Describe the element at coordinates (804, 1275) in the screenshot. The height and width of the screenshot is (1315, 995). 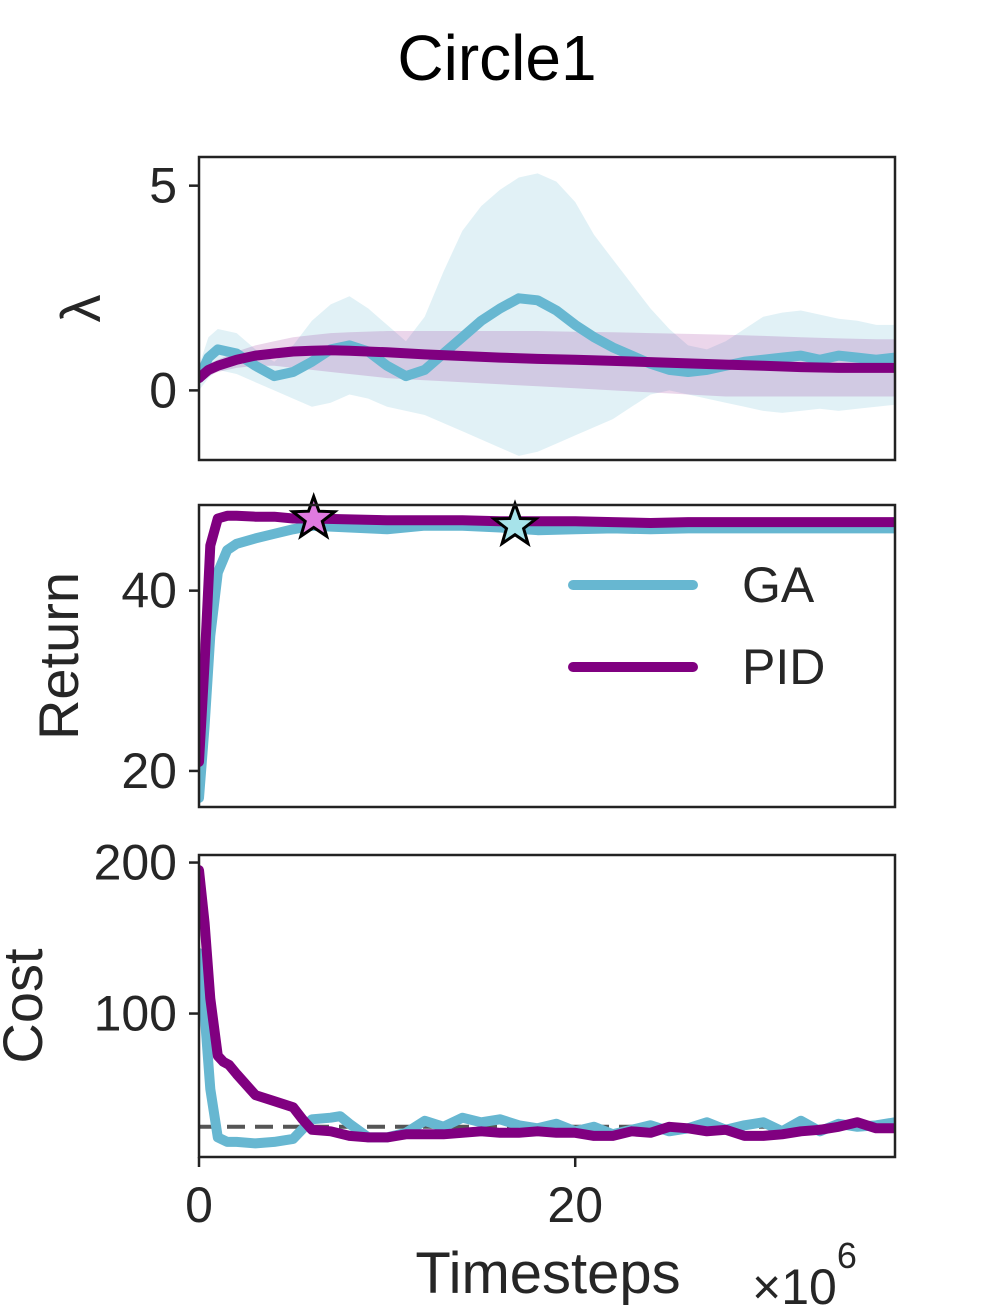
I see `x-axis-scale-label: ×10⁶` at that location.